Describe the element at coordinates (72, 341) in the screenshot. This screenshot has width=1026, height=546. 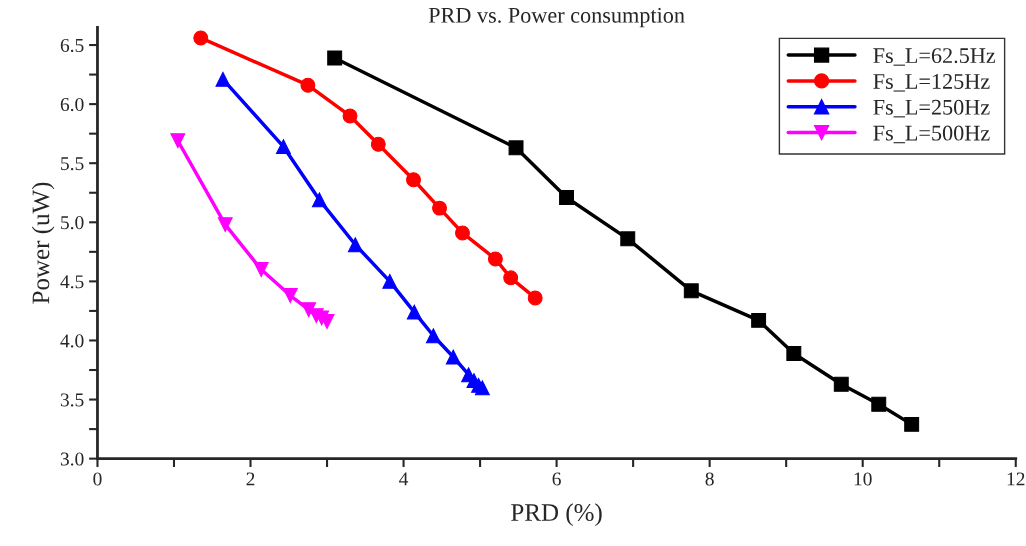
I see `y-tick-label: 4.0` at that location.